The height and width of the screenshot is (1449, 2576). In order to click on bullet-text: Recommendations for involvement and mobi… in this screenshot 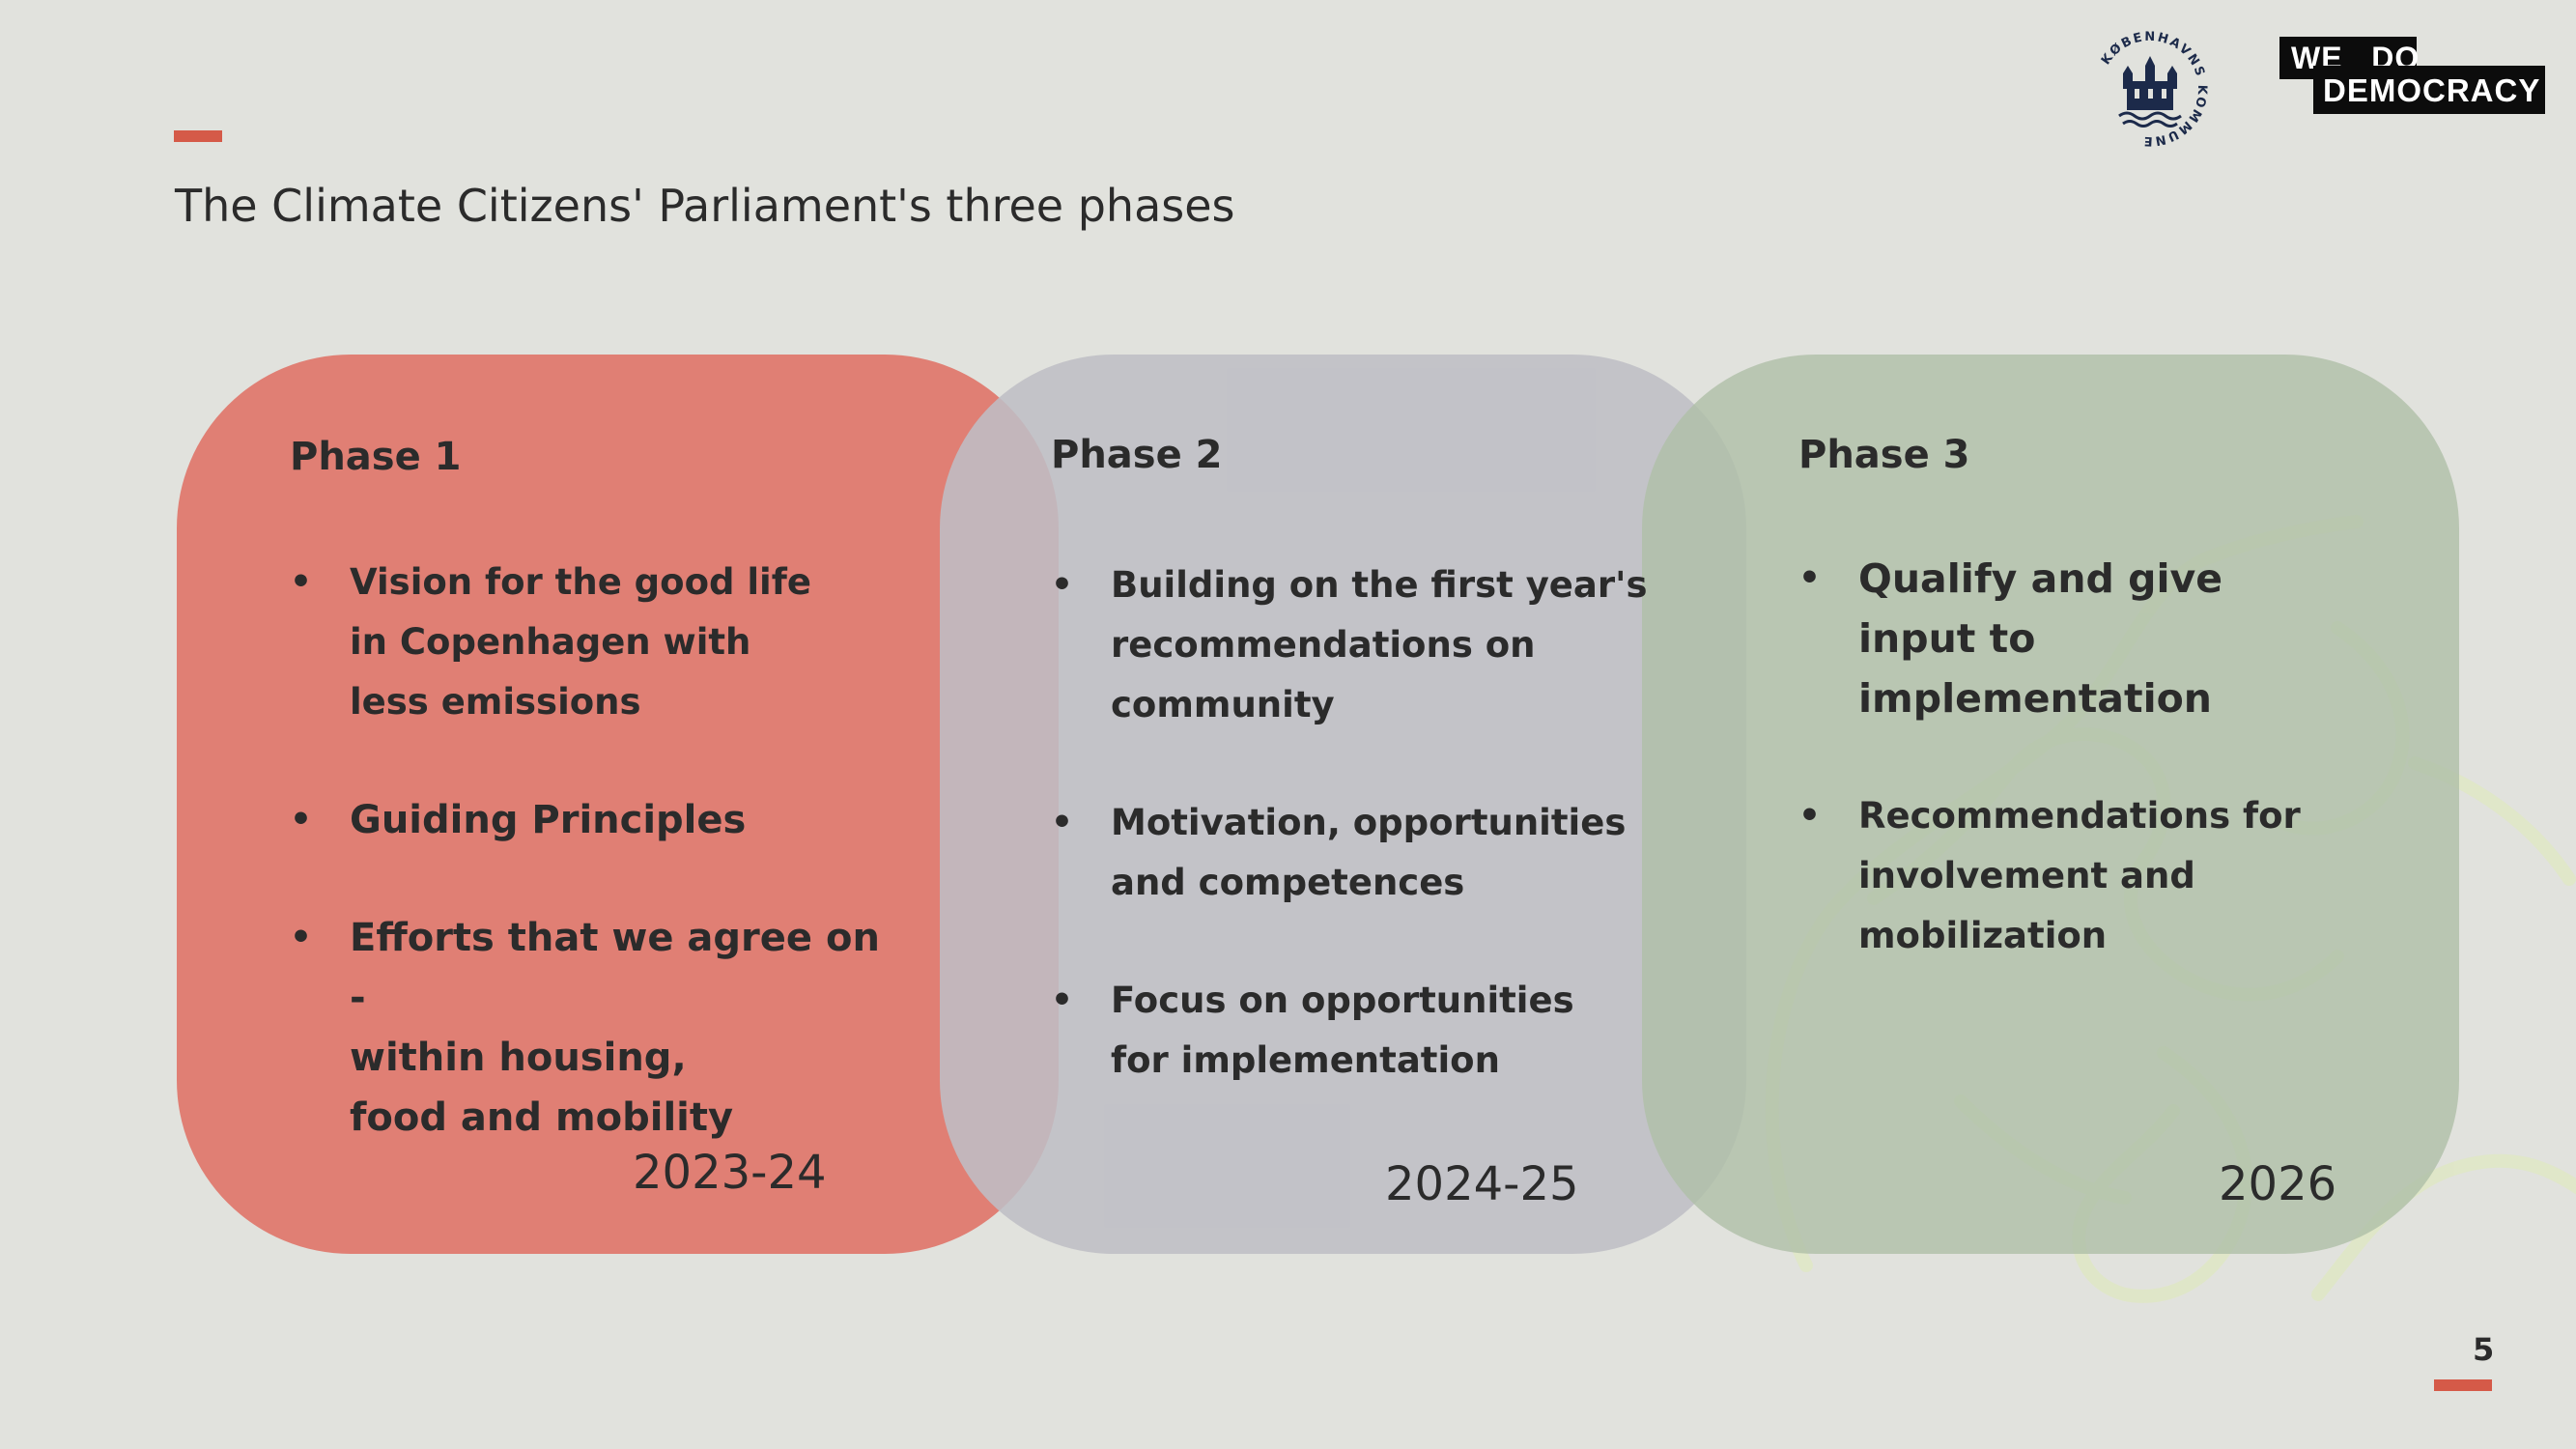, I will do `click(2079, 875)`.